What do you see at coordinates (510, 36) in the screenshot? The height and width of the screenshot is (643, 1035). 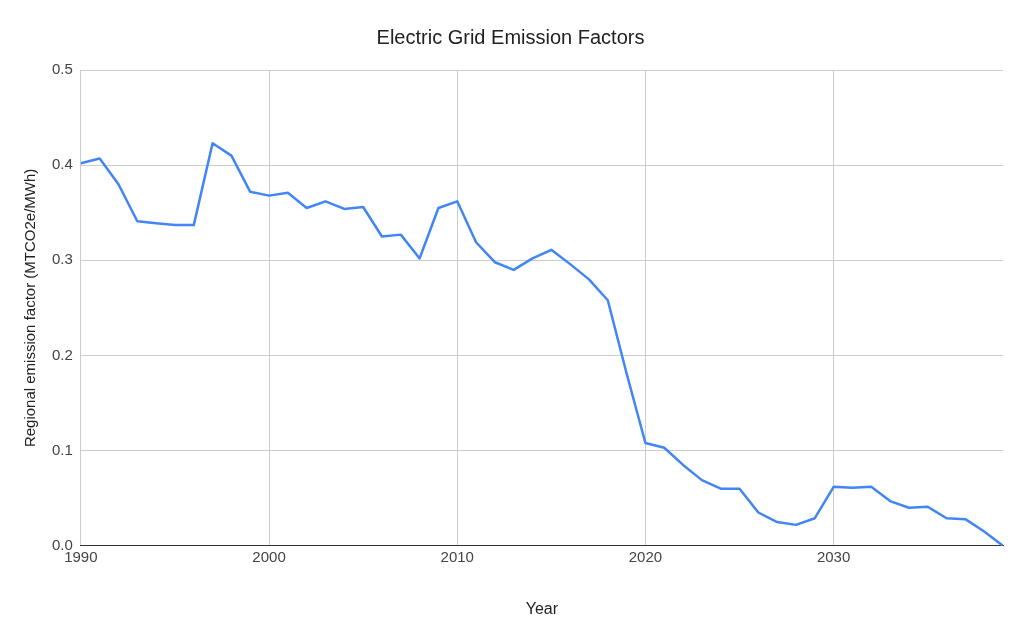 I see `chart-title: Electric Grid Emission Factors` at bounding box center [510, 36].